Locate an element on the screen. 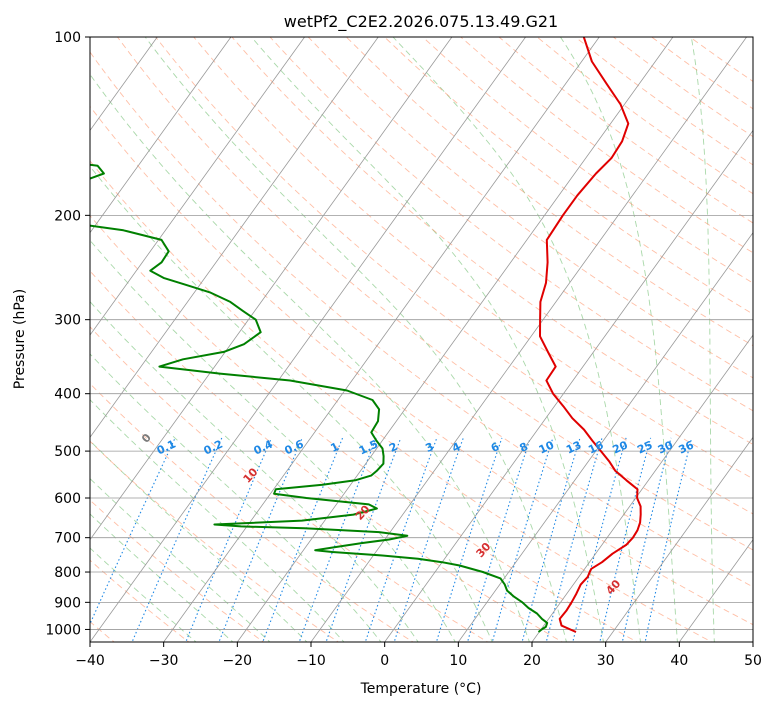 The height and width of the screenshot is (708, 775). mixing-ratio-label: 16 is located at coordinates (596, 447).